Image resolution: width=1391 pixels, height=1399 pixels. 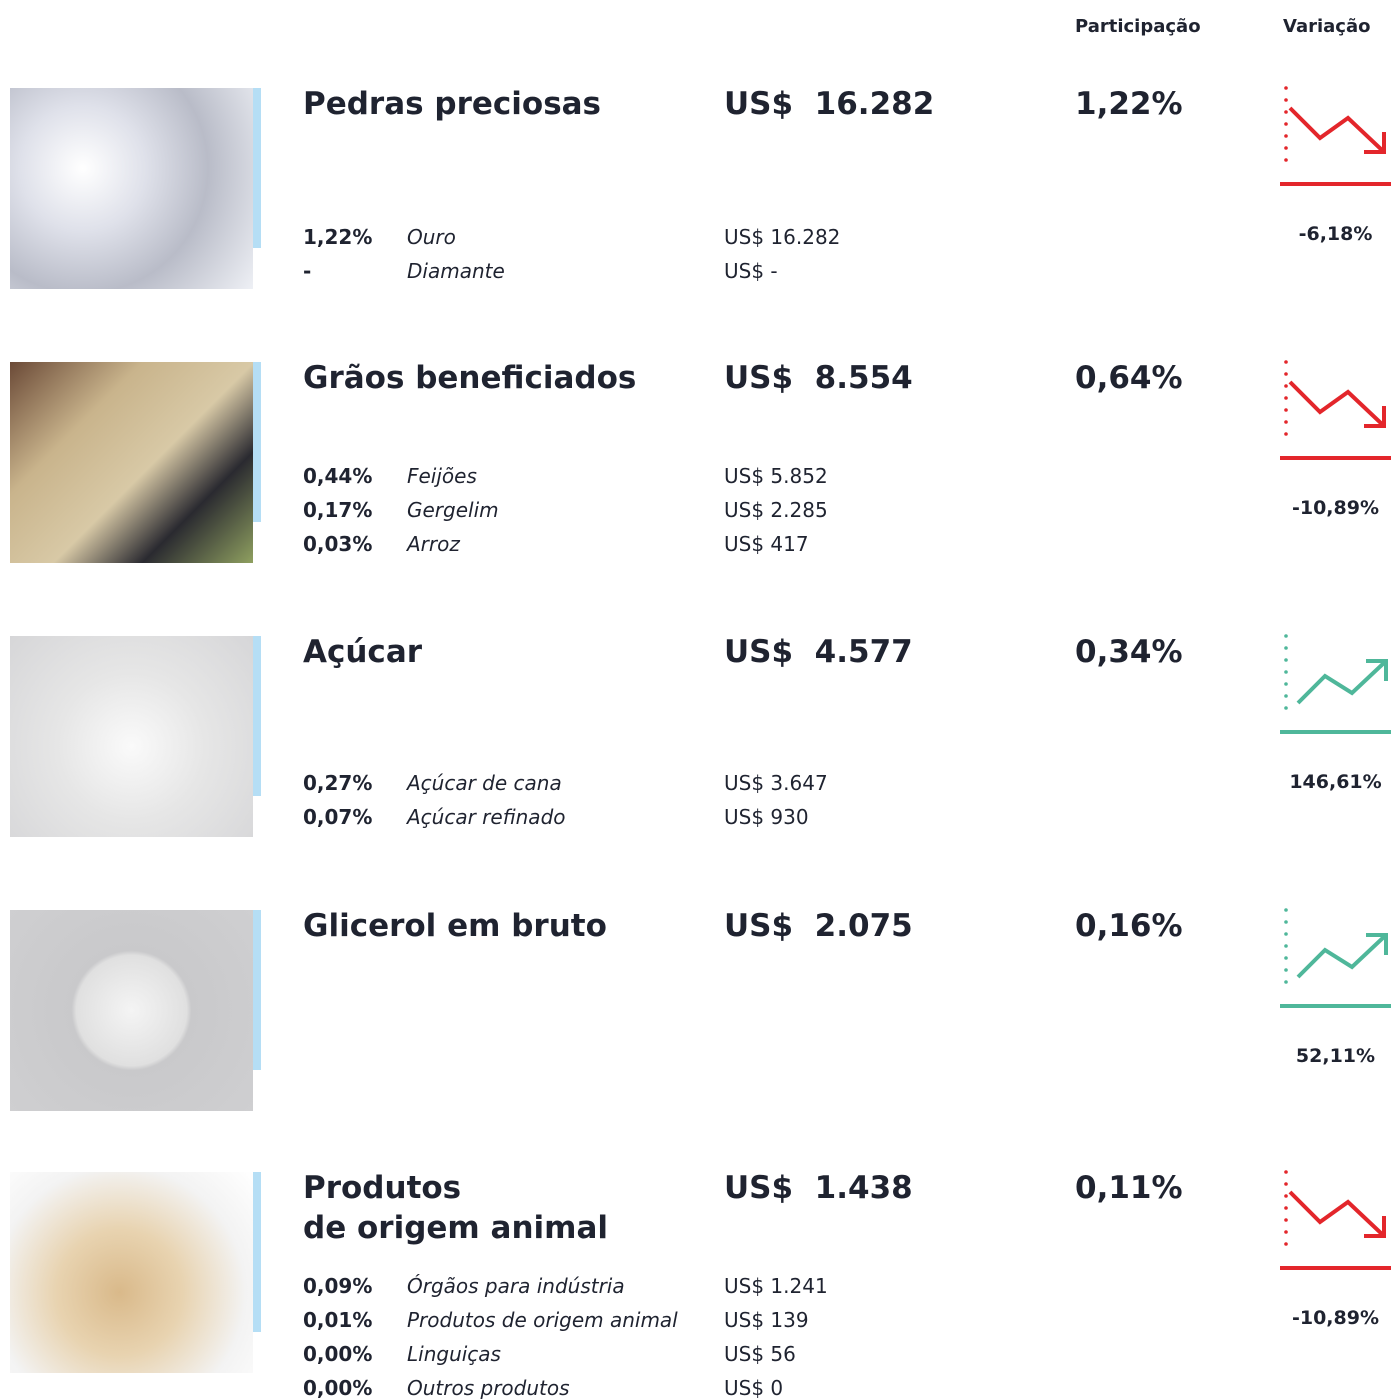 What do you see at coordinates (863, 926) in the screenshot?
I see `amount: 2.075` at bounding box center [863, 926].